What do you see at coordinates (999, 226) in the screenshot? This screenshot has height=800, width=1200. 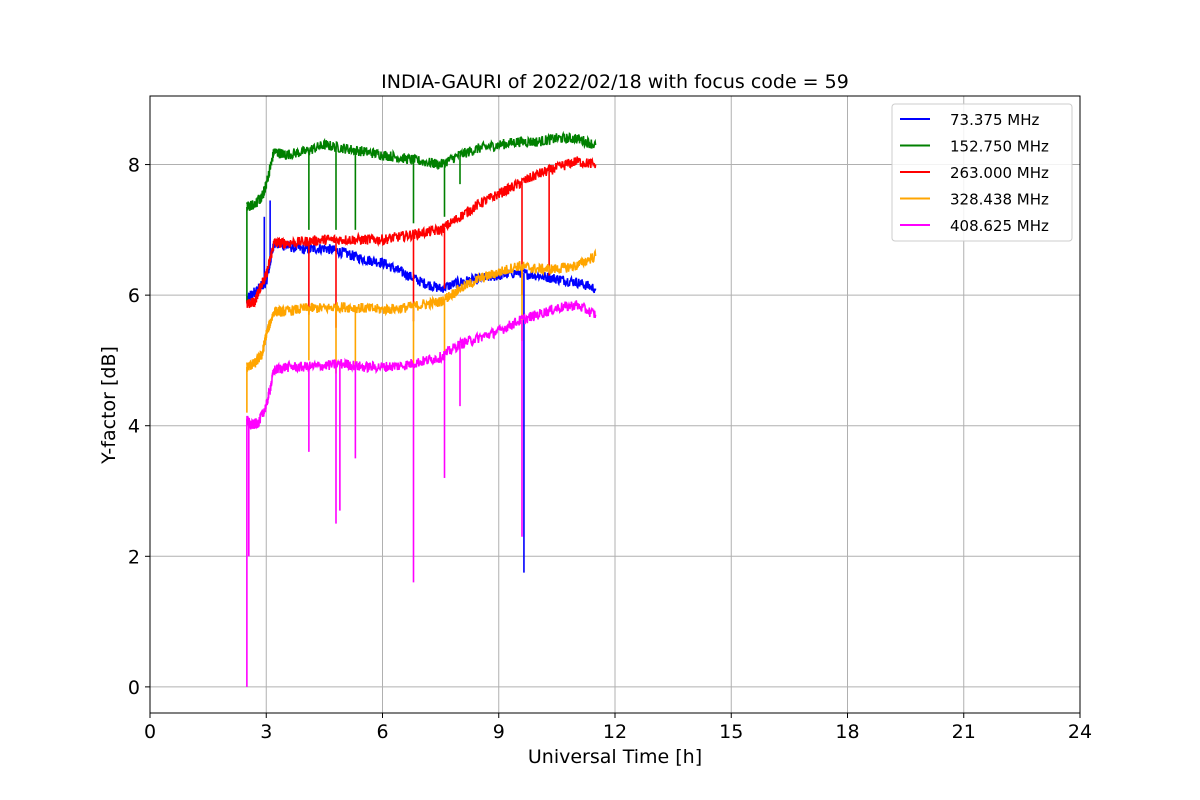 I see `legend-entry: 408.625 MHz` at bounding box center [999, 226].